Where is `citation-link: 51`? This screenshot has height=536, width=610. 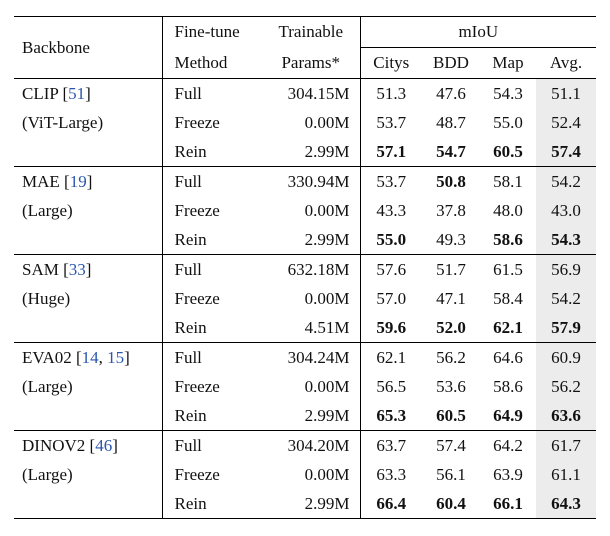
citation-link: 51 is located at coordinates (77, 93).